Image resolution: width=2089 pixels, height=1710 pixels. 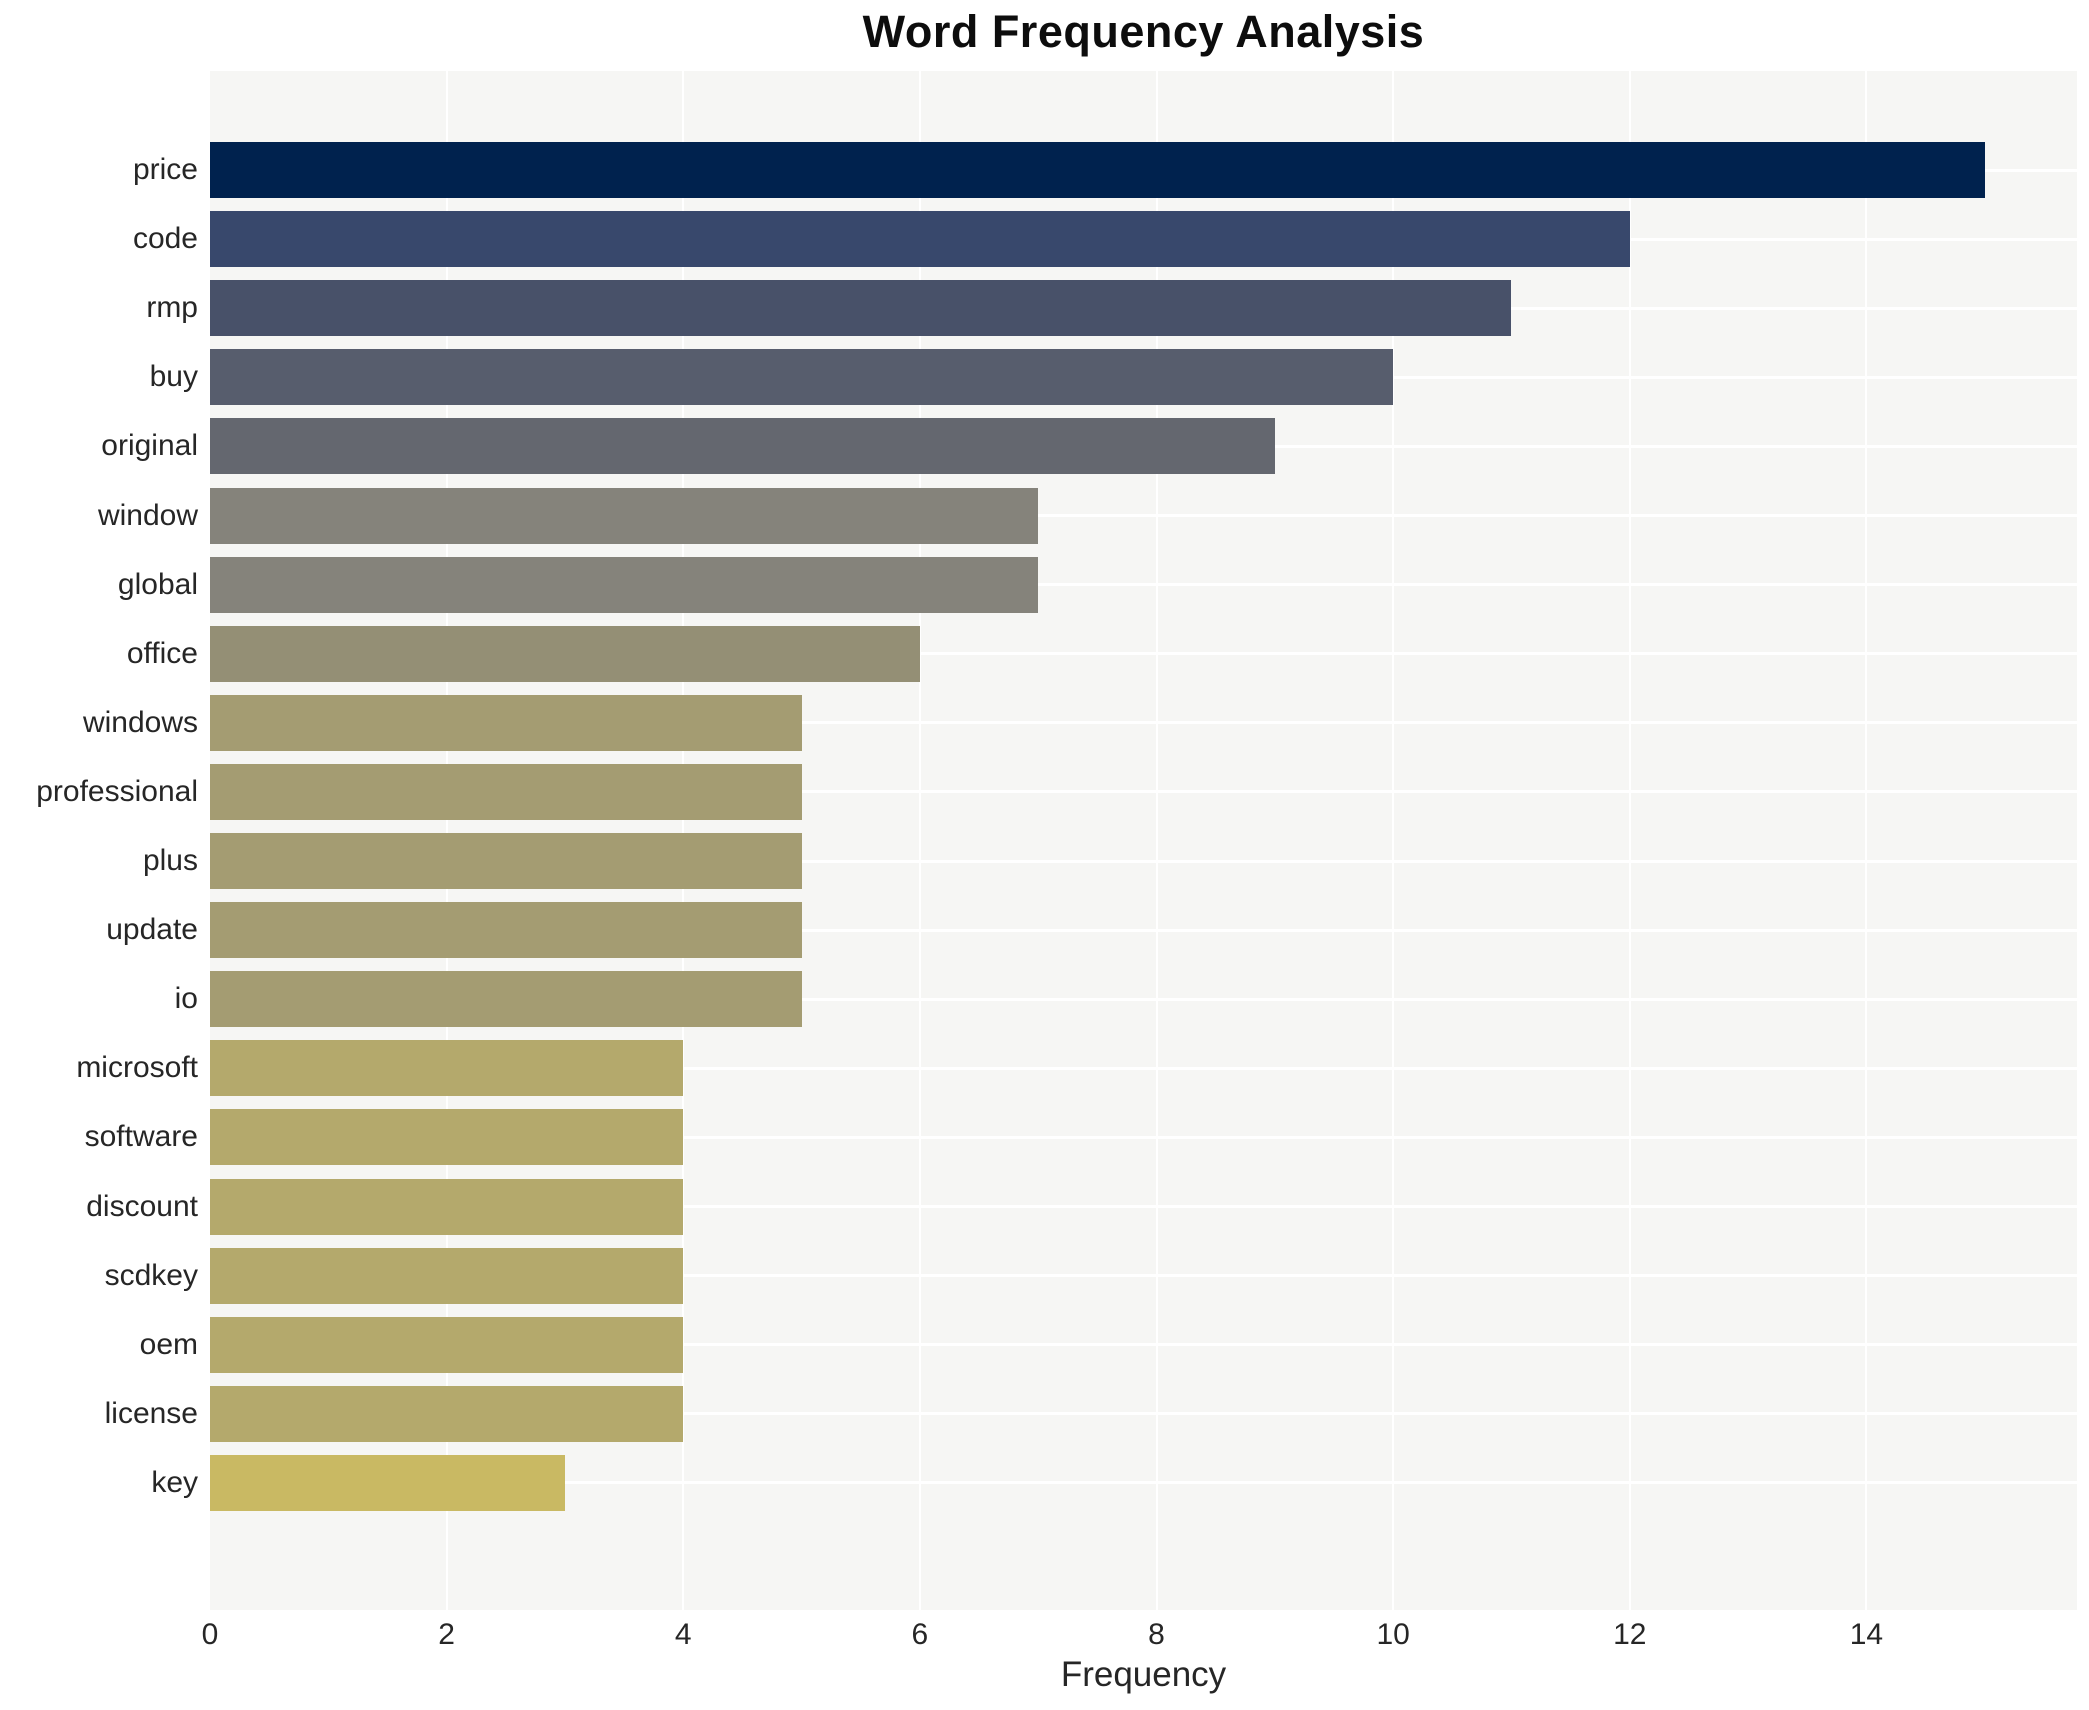 I want to click on bar-office, so click(x=565, y=653).